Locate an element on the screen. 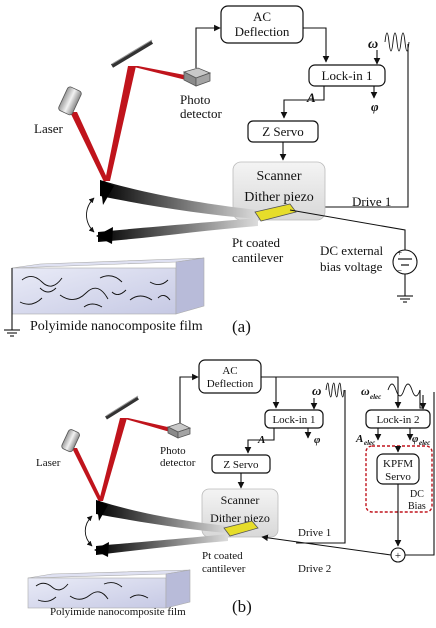 The width and height of the screenshot is (436, 628). summing-junction-label: + is located at coordinates (398, 556).